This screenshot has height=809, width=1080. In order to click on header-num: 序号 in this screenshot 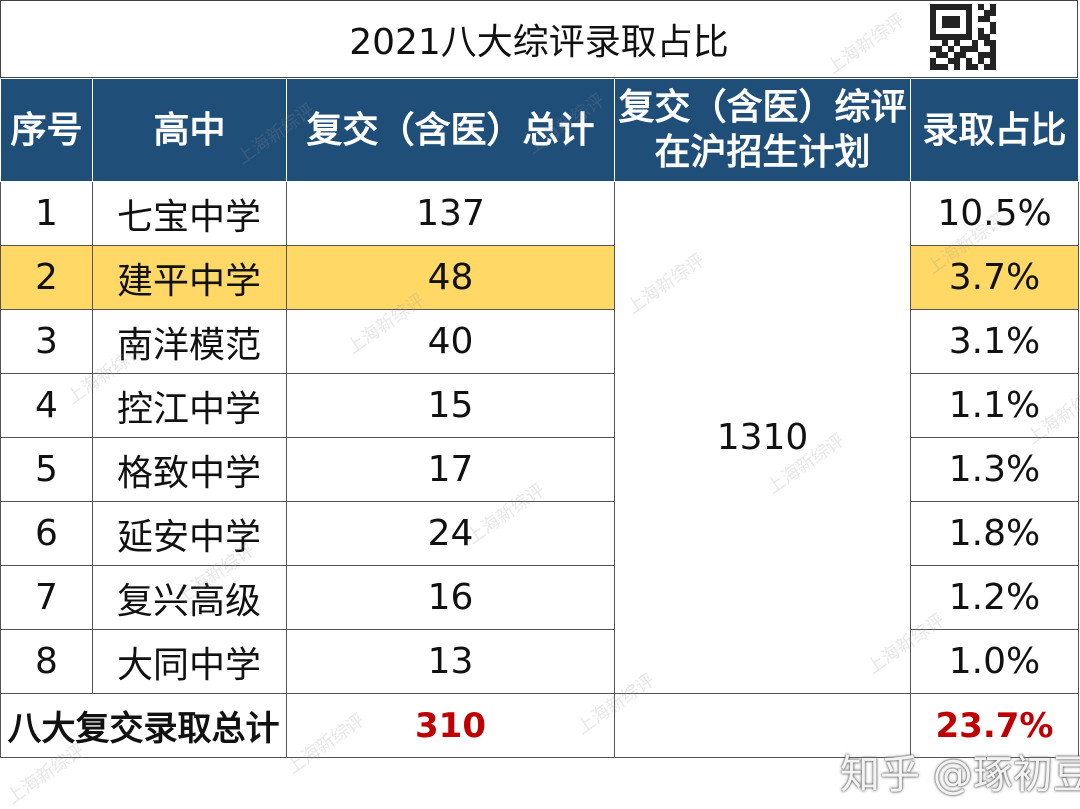, I will do `click(46, 130)`.